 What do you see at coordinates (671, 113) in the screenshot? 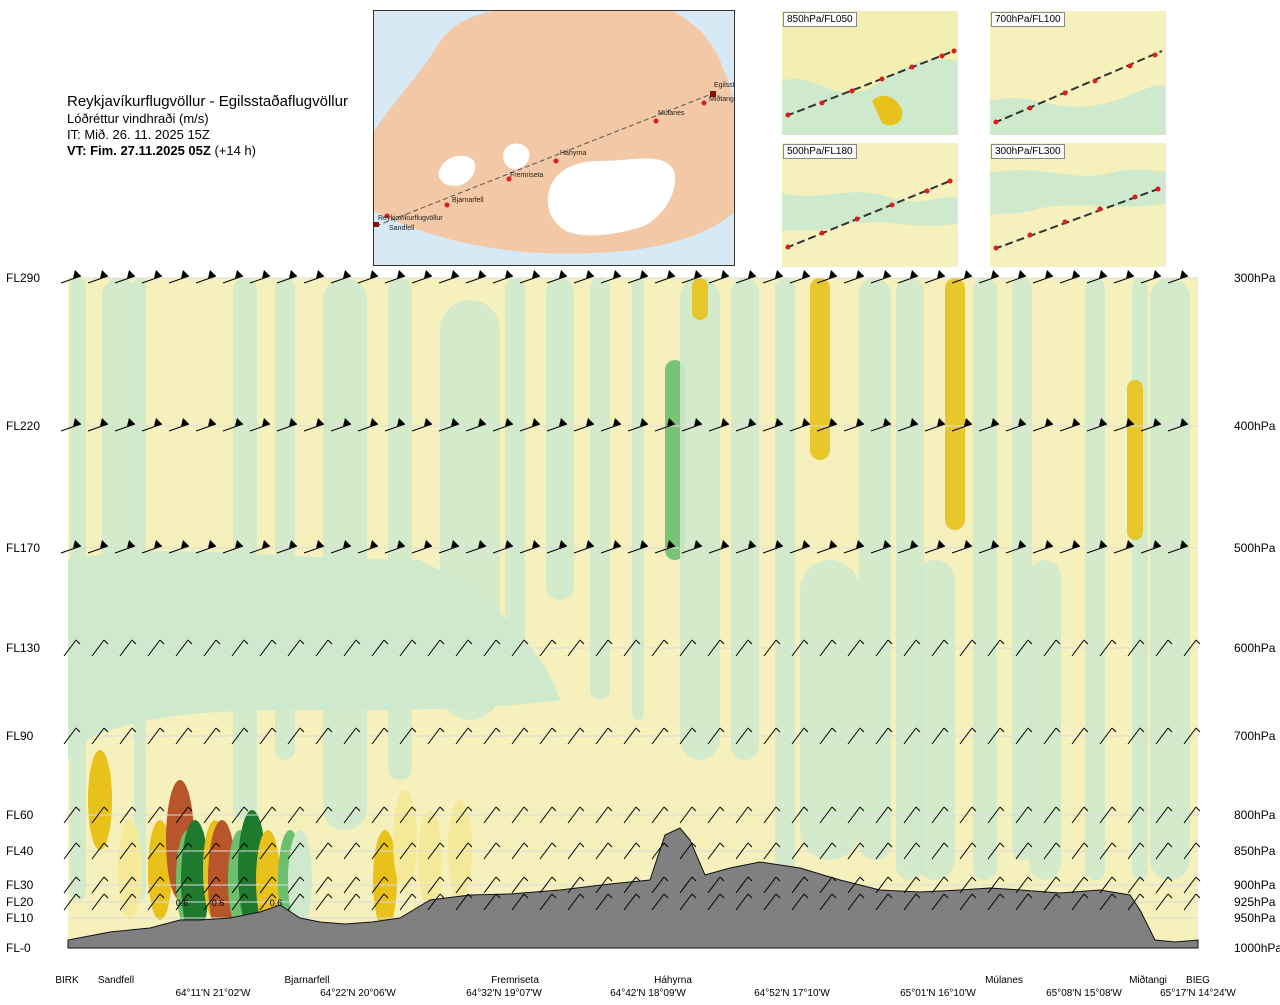
I see `map-label-mulanes: Múlanes` at bounding box center [671, 113].